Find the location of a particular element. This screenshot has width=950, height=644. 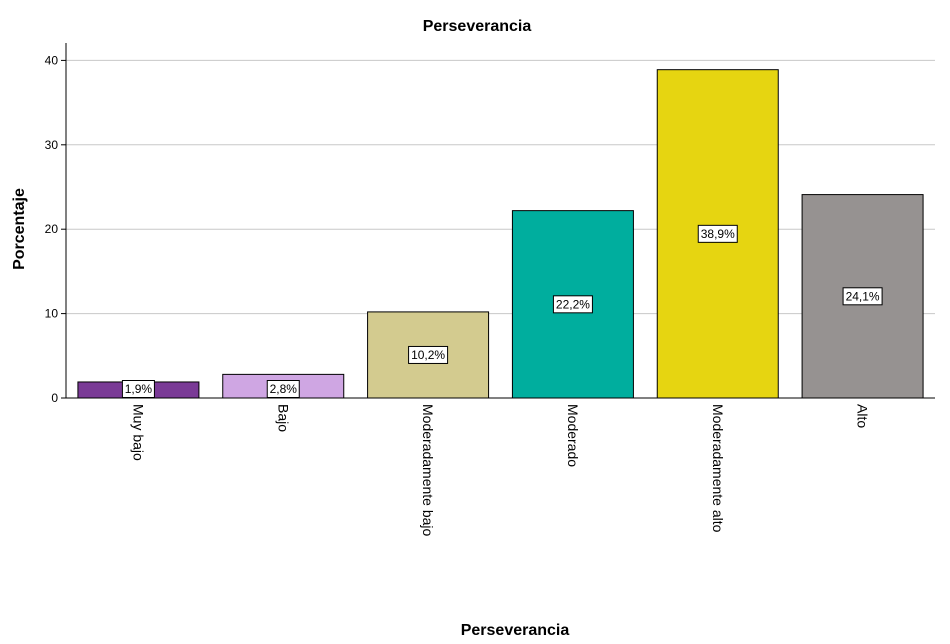

data-label: 10,2% is located at coordinates (428, 355).